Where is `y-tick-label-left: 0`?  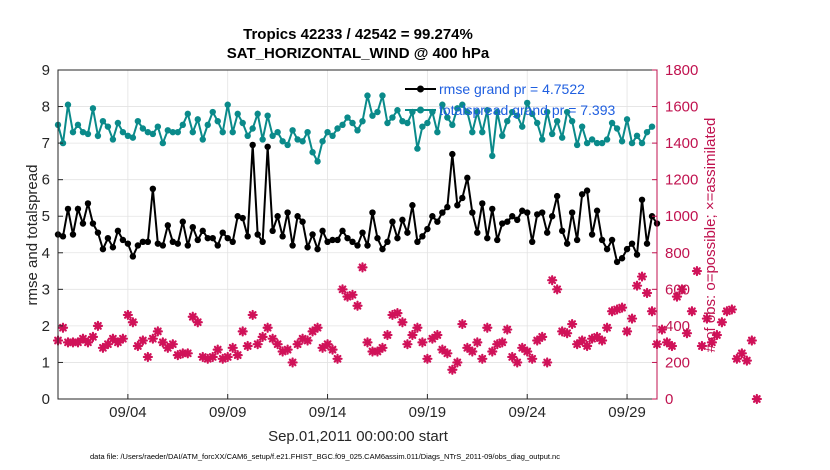
y-tick-label-left: 0 is located at coordinates (46, 399).